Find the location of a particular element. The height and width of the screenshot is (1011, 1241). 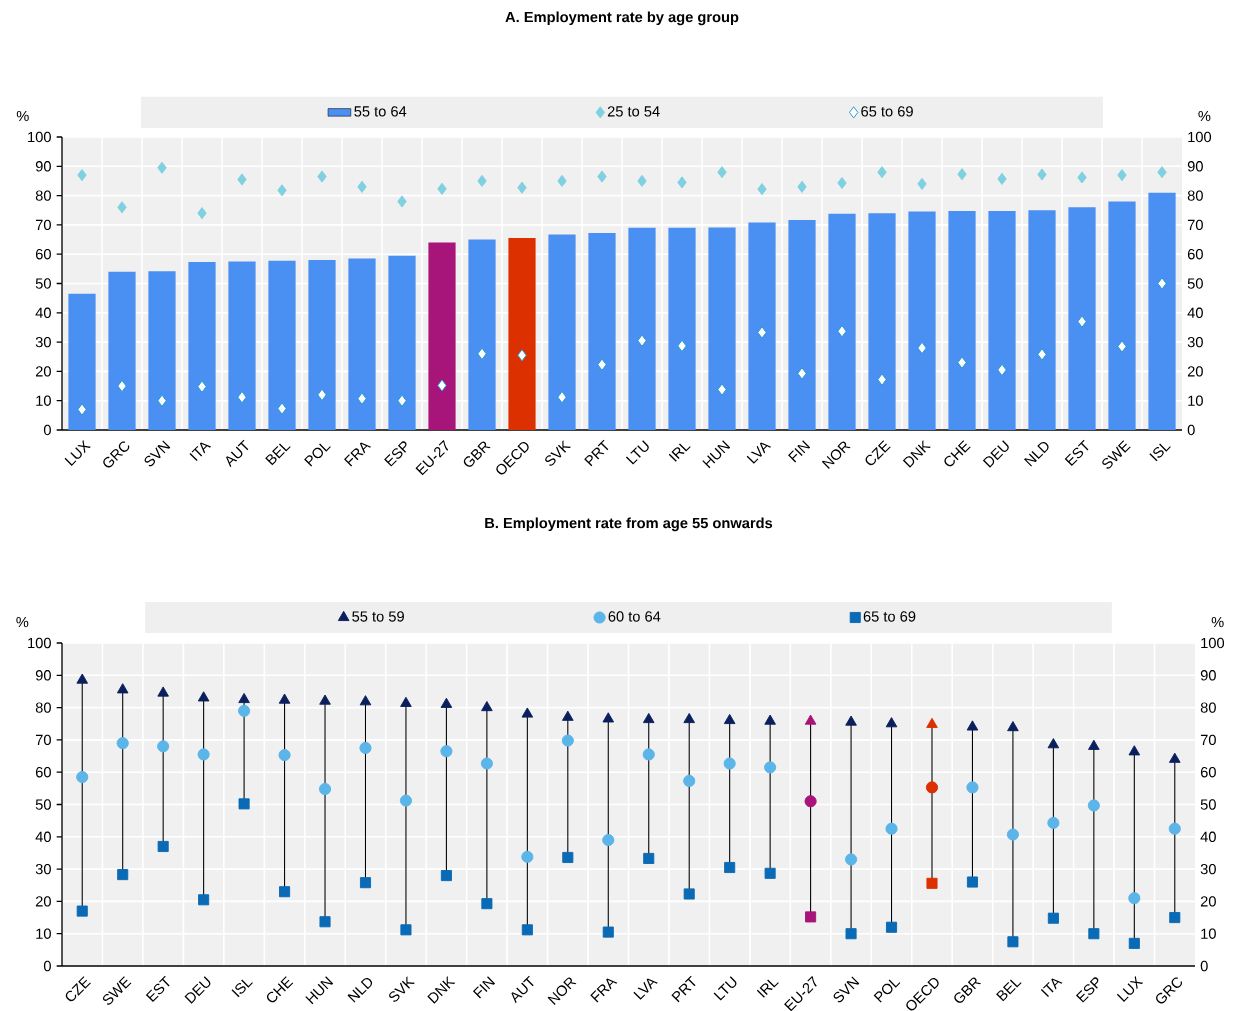

x-tick-label: BEL is located at coordinates (278, 454).